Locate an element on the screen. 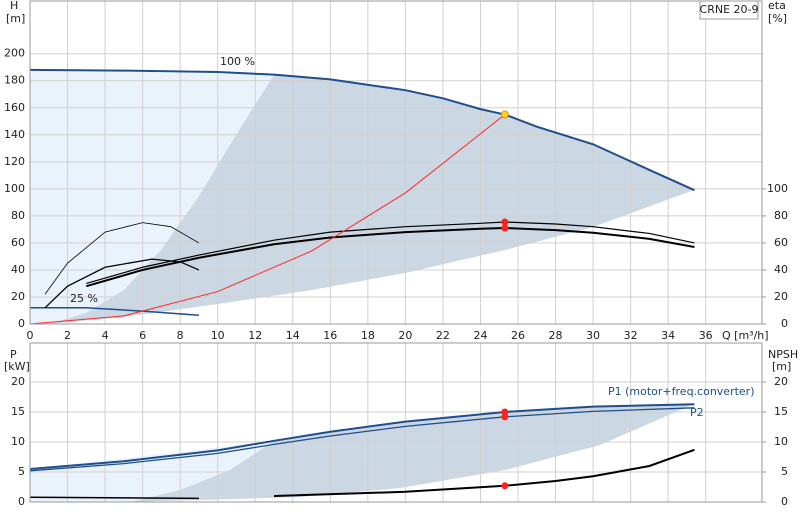  title-box is located at coordinates (729, 10).